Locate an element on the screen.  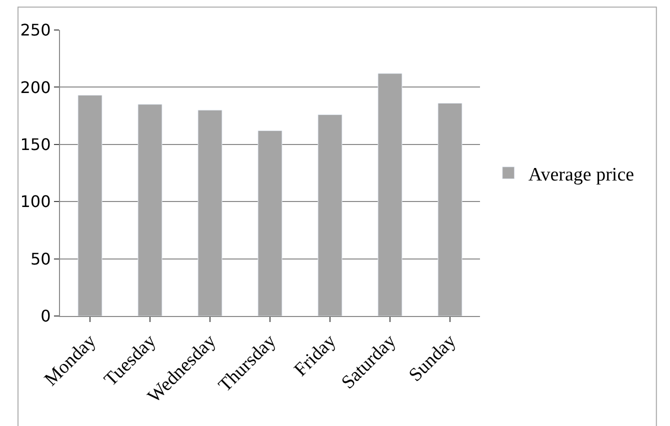
y-tick-label: 0 is located at coordinates (45, 316).